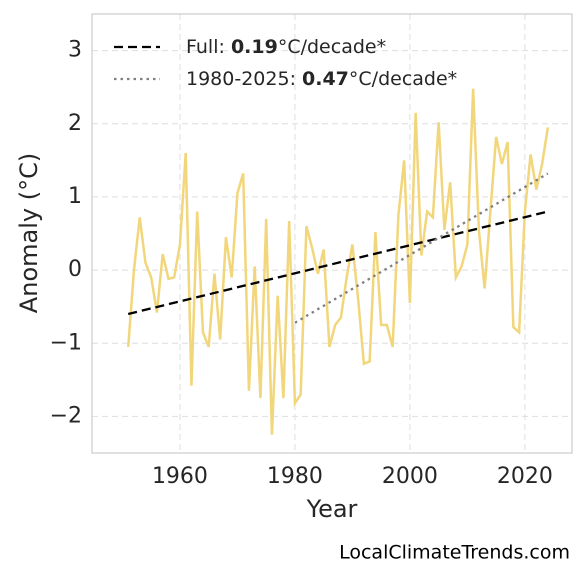 The image size is (585, 580). What do you see at coordinates (454, 553) in the screenshot?
I see `source: LocalClimateTrends.com` at bounding box center [454, 553].